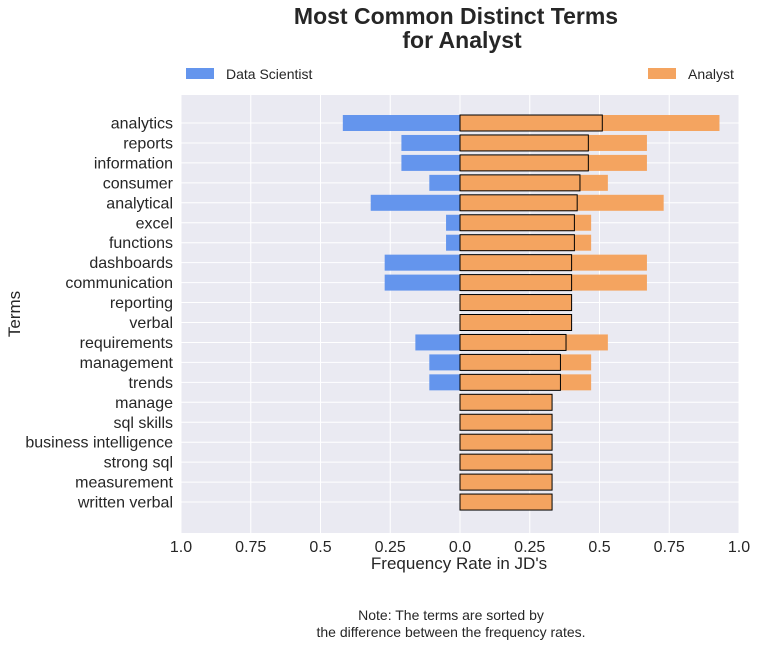  Describe the element at coordinates (459, 563) in the screenshot. I see `x-axis-label: Frequency Rate in JD's` at that location.